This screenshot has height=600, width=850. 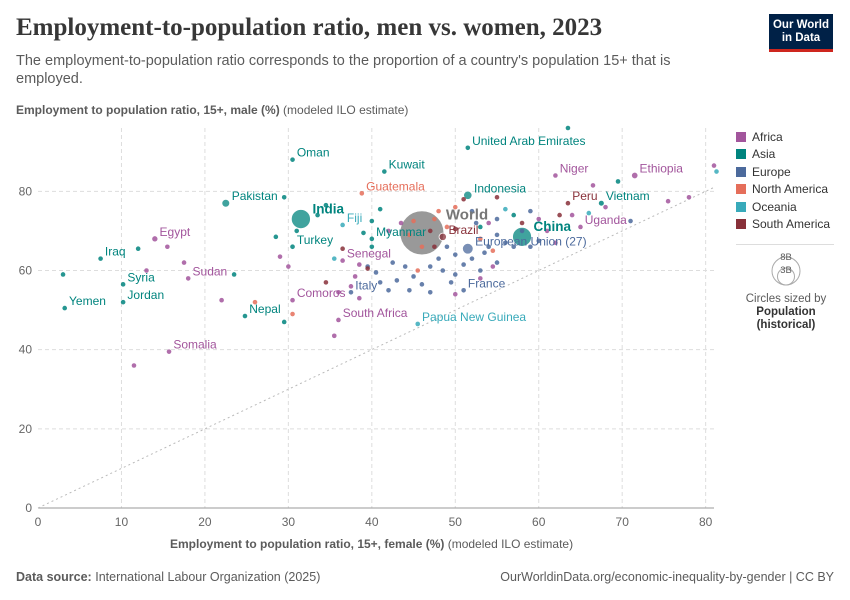 I want to click on size-key-caption-line1: Circles sized by, so click(x=786, y=299).